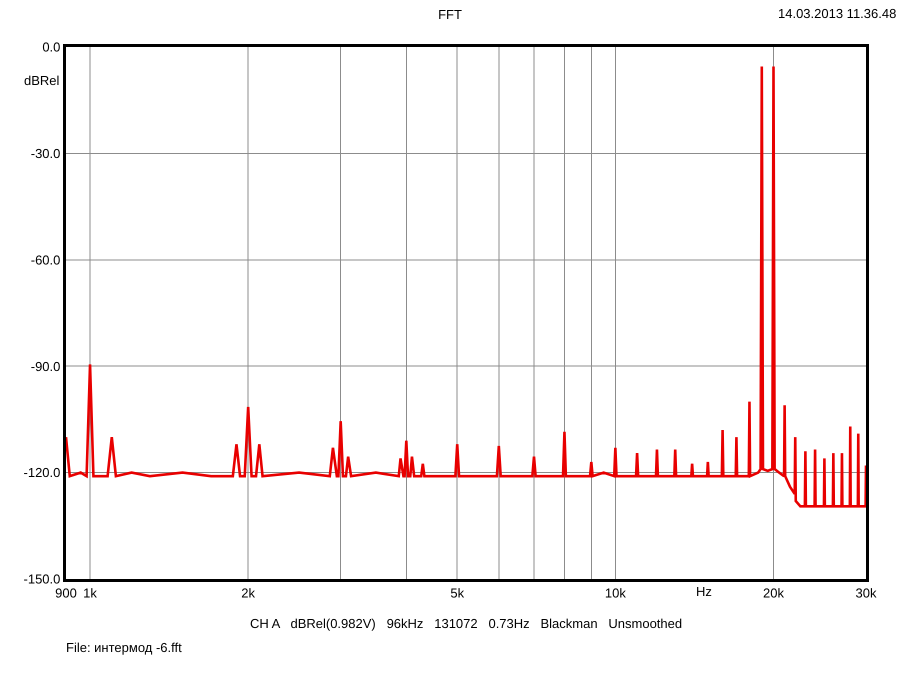  I want to click on x-tick-label: 1k, so click(90, 593).